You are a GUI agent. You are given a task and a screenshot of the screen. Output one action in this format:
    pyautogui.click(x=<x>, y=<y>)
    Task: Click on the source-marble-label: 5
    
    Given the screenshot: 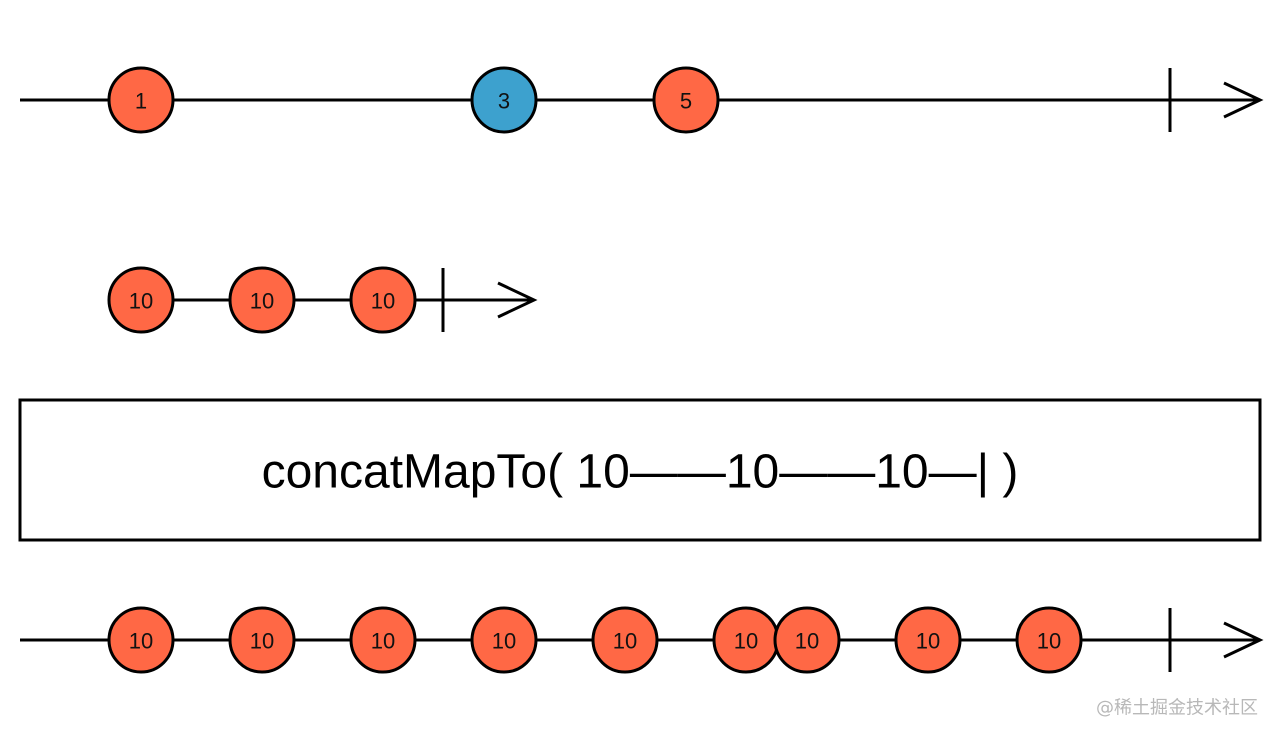 What is the action you would take?
    pyautogui.click(x=686, y=101)
    